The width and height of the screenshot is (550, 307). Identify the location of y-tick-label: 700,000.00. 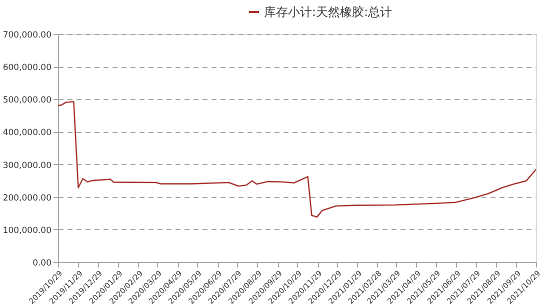
(27, 35).